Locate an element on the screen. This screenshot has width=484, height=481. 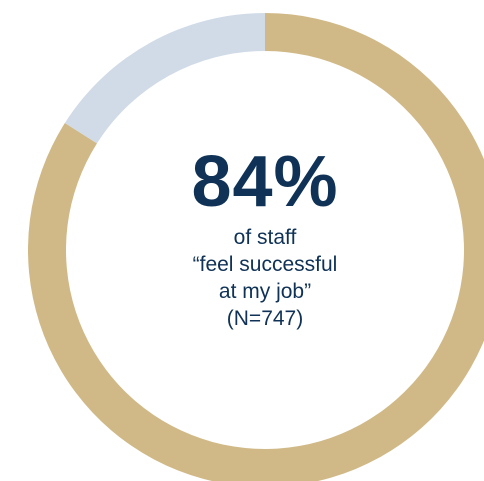
caption-line-4: (N=747) is located at coordinates (265, 318).